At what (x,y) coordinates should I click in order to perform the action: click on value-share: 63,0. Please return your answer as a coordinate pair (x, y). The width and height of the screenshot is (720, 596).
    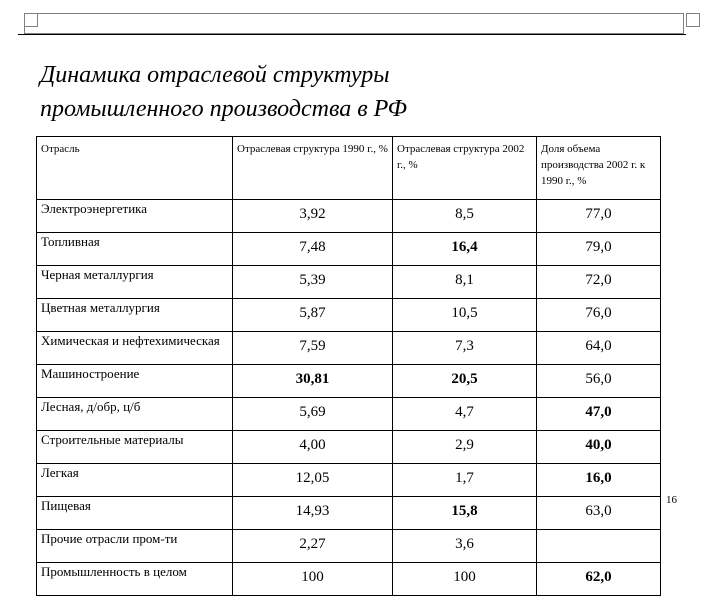
    Looking at the image, I should click on (598, 513).